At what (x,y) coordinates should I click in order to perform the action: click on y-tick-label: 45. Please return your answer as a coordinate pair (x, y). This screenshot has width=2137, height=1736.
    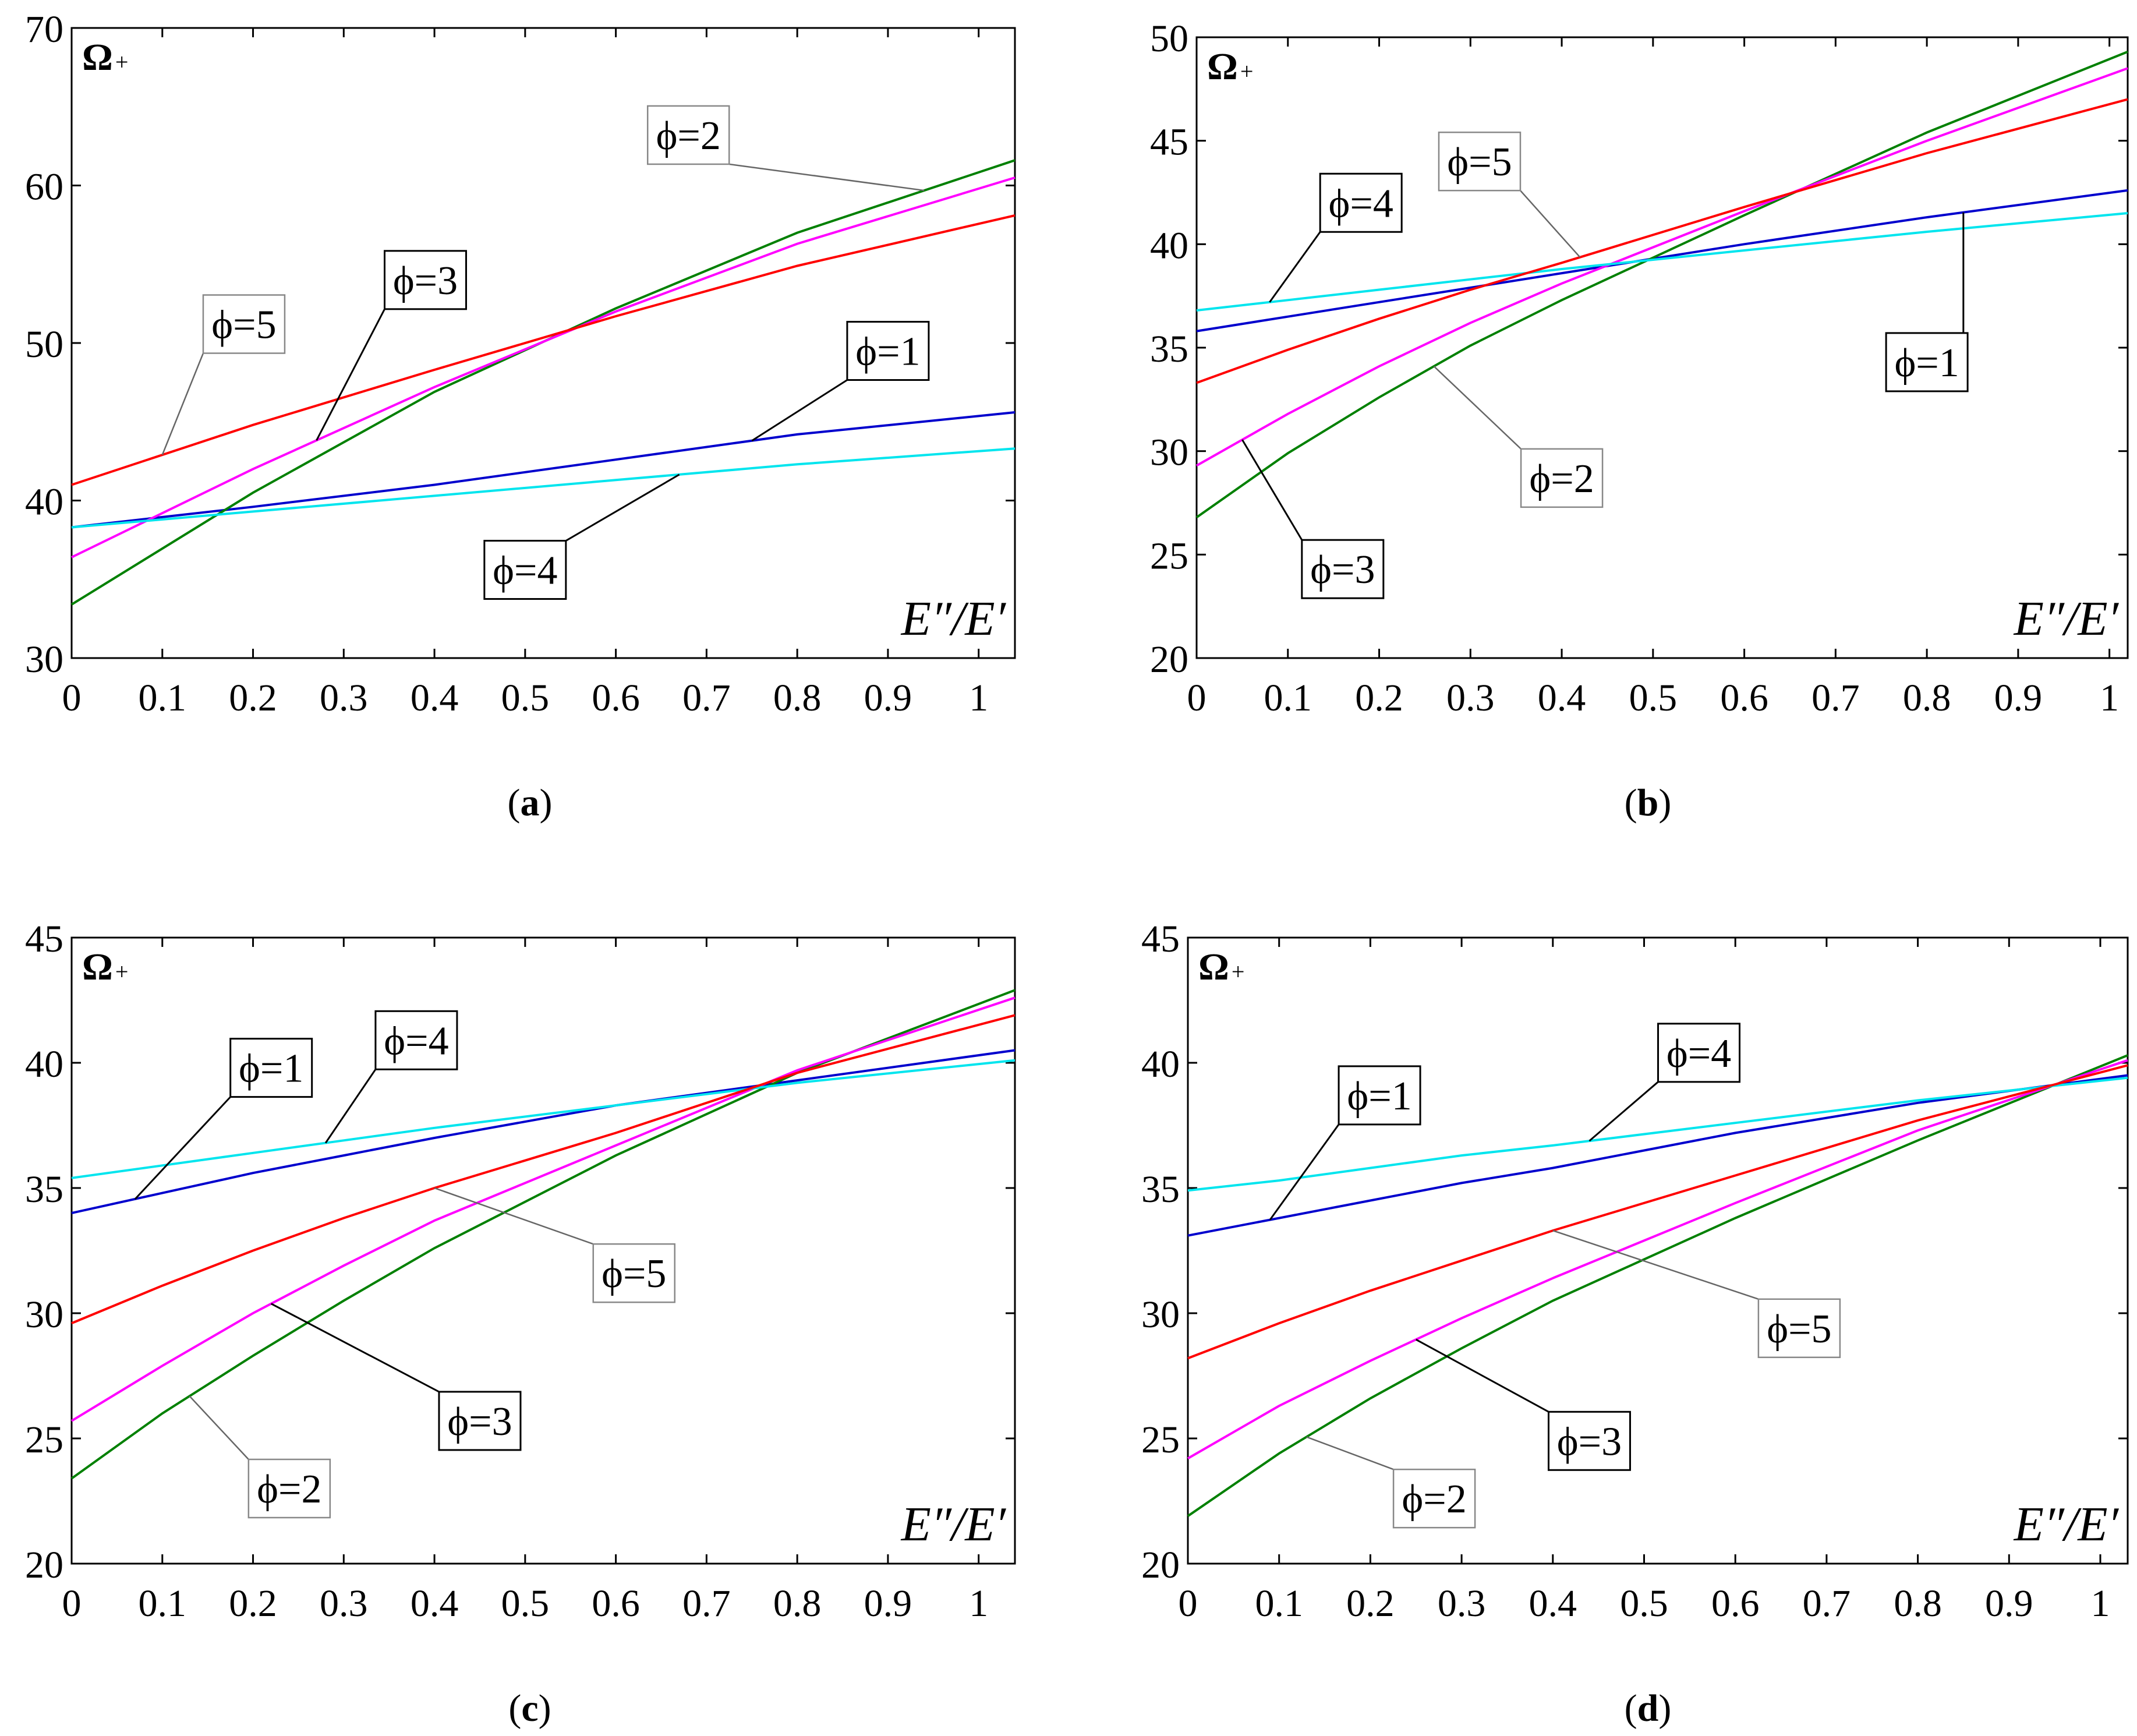
    Looking at the image, I should click on (1169, 142).